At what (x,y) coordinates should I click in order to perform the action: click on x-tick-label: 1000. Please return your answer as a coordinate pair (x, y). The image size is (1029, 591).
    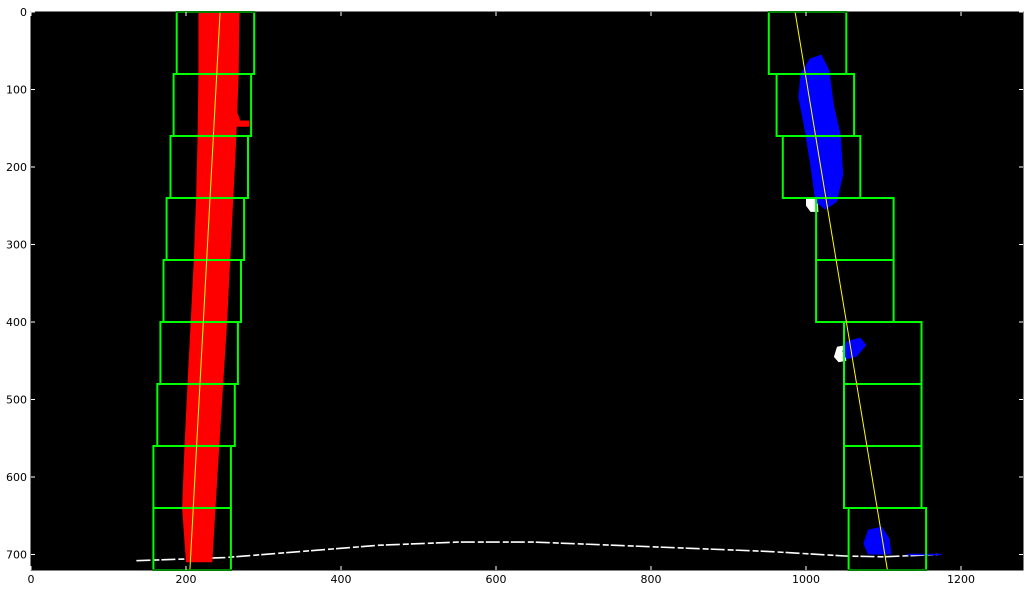
    Looking at the image, I should click on (806, 579).